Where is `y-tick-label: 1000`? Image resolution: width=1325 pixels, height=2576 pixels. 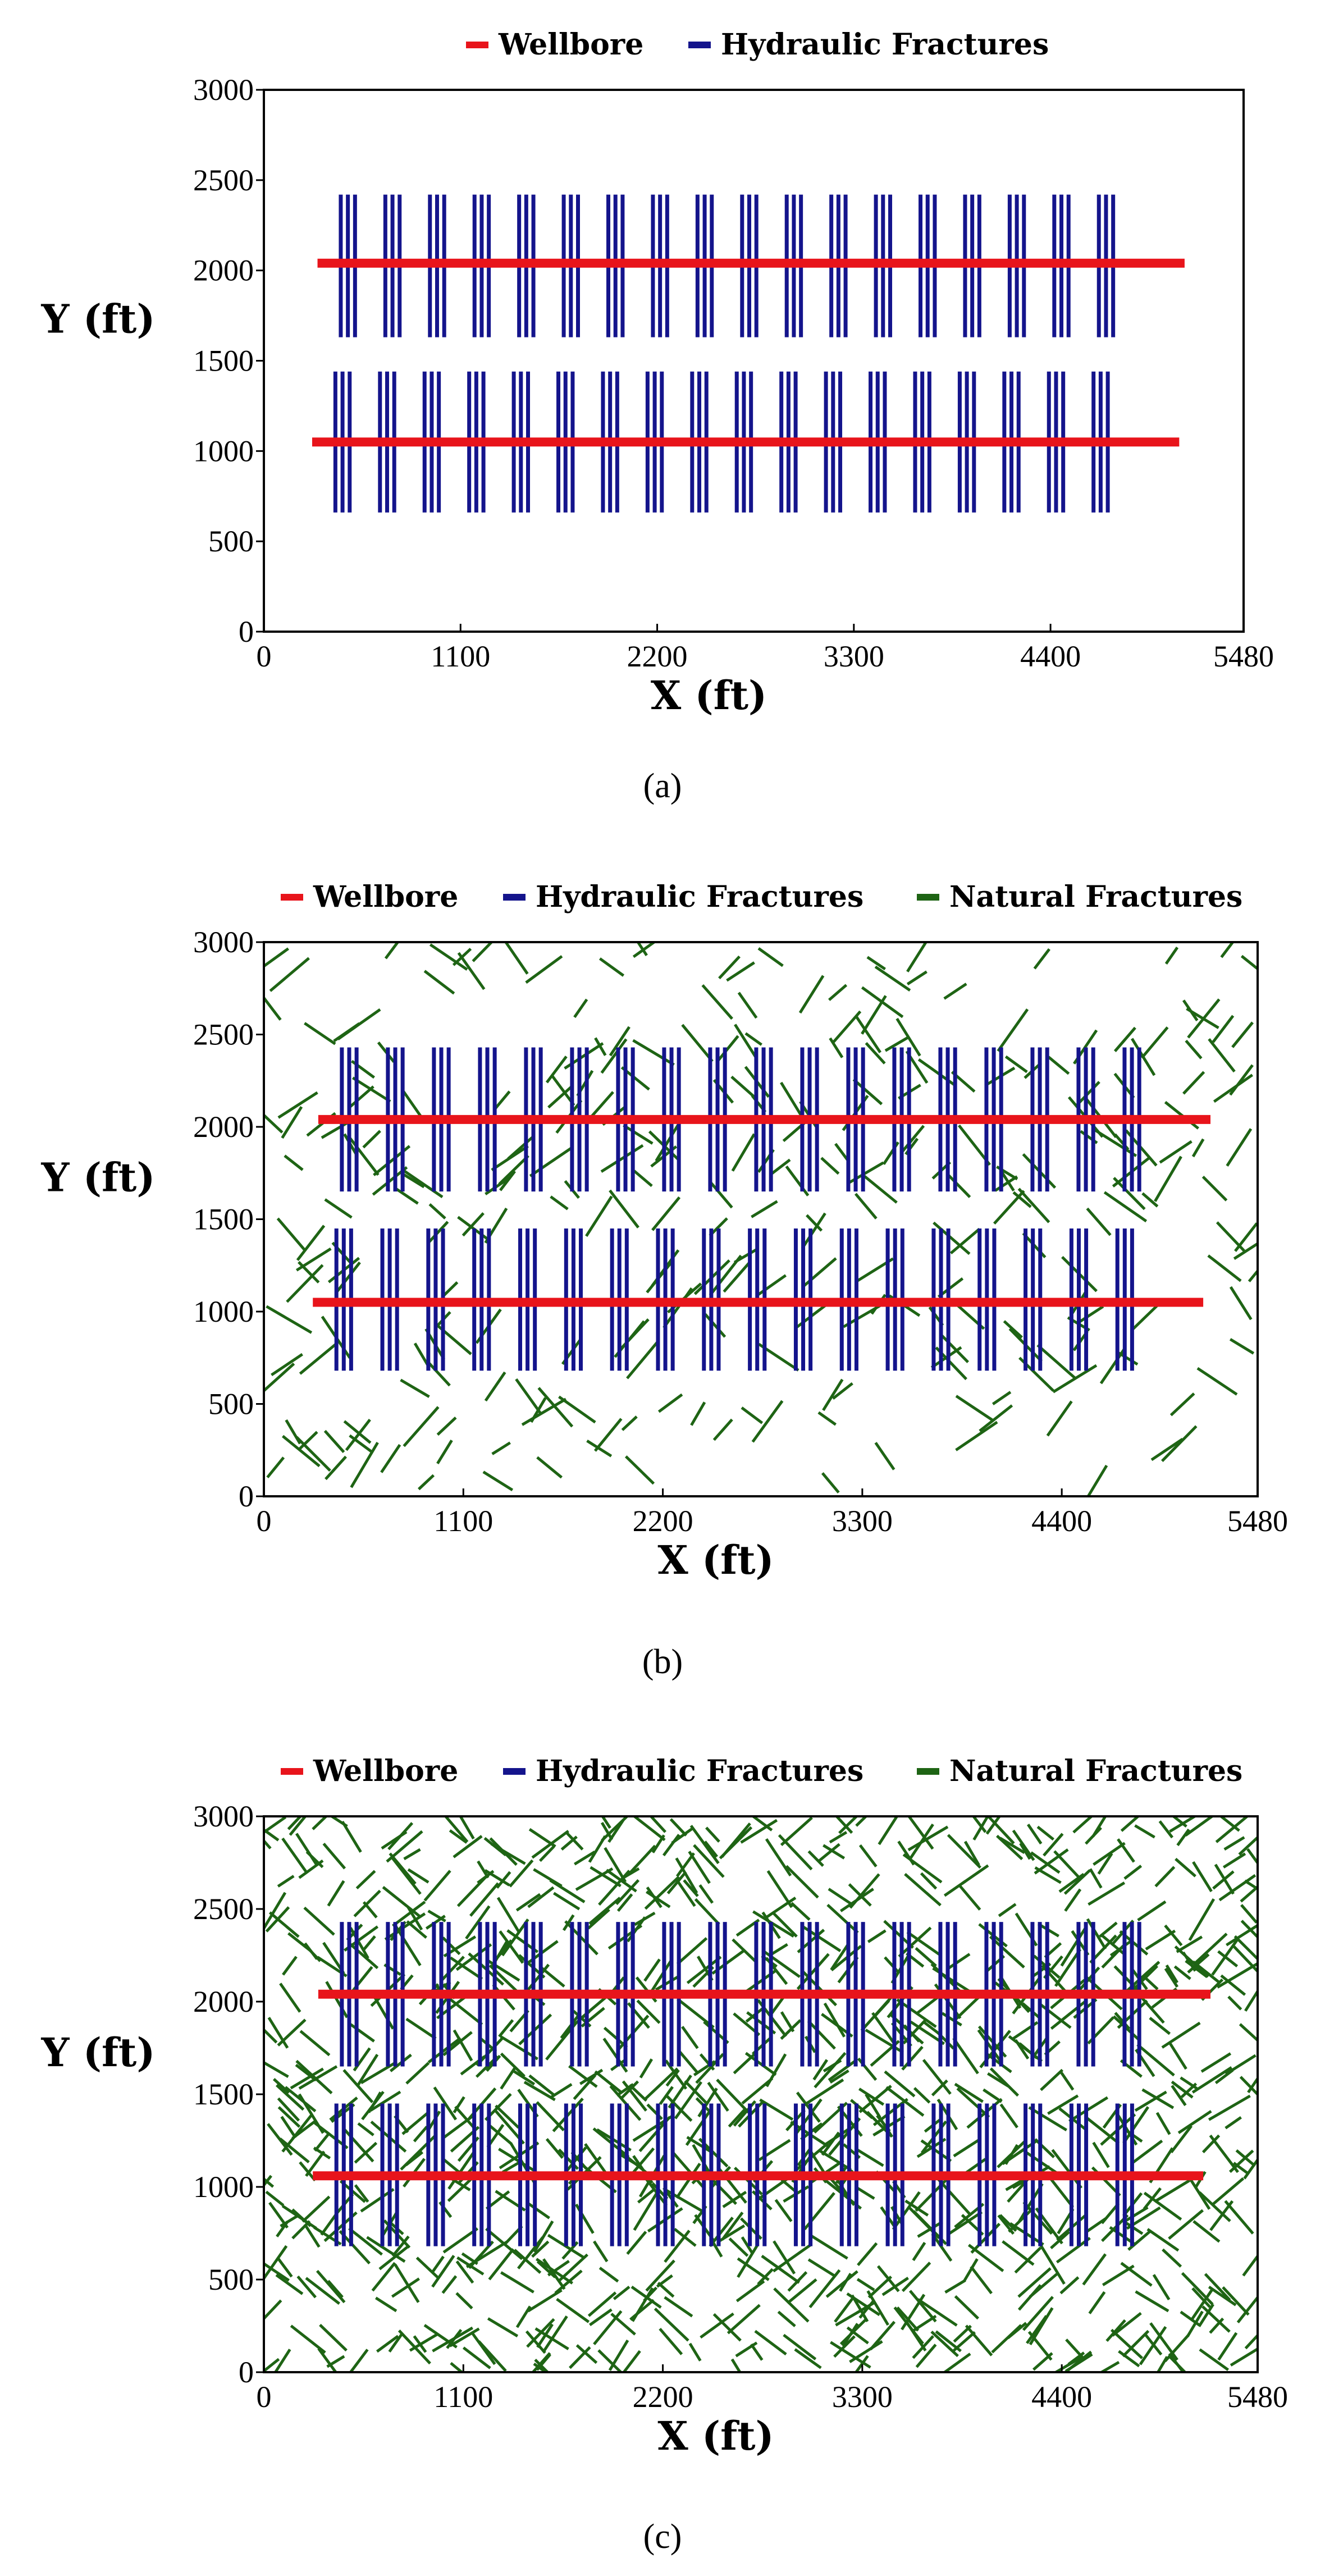 y-tick-label: 1000 is located at coordinates (223, 1311).